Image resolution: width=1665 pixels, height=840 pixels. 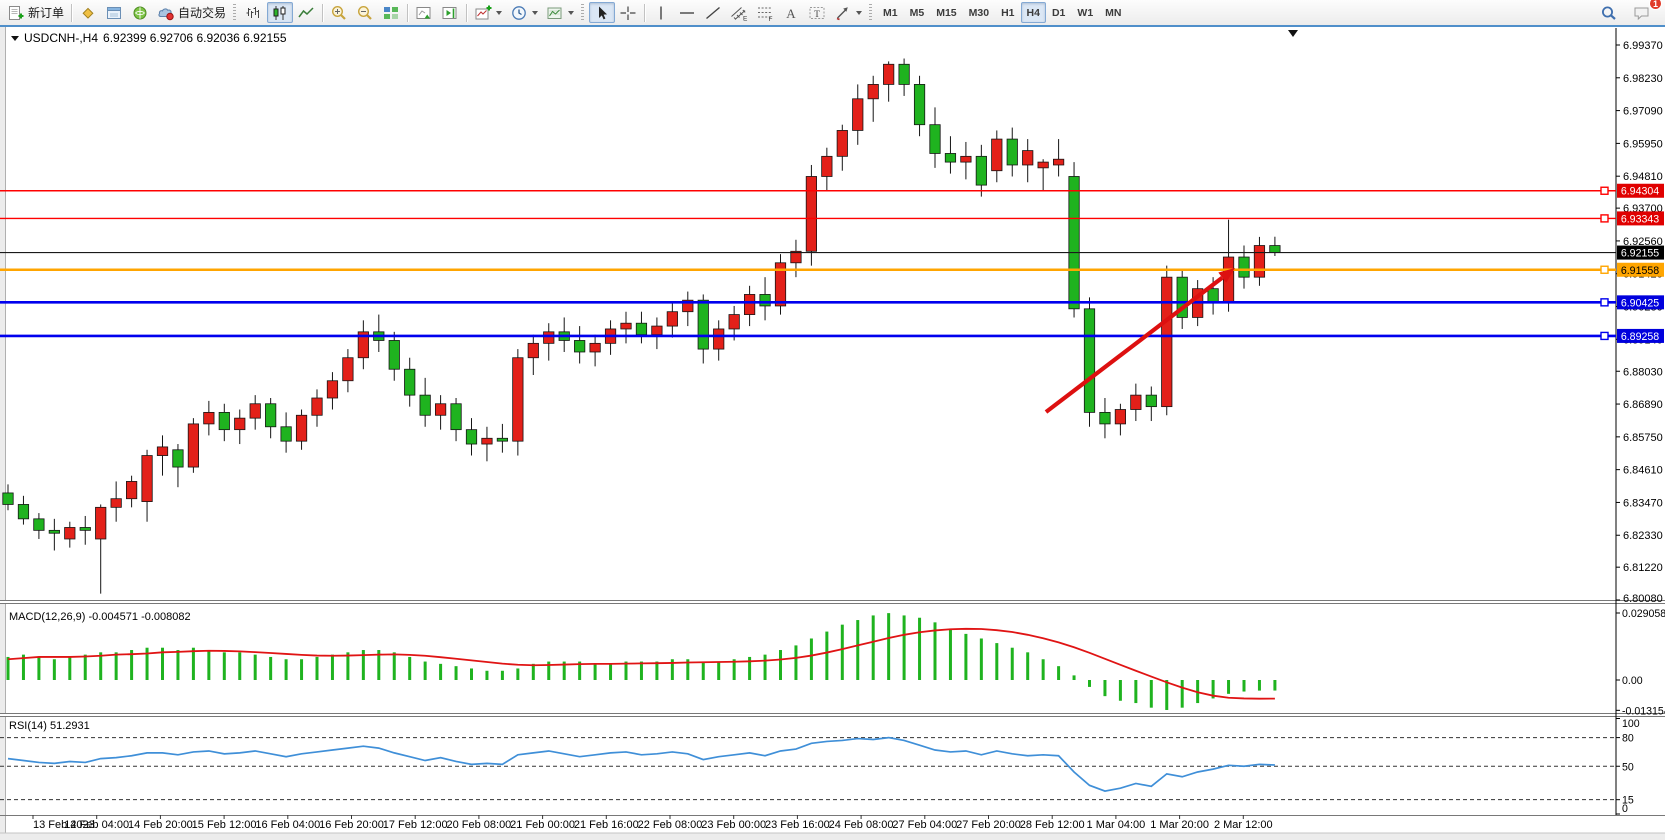 I want to click on bar-chart-button, so click(x=254, y=12).